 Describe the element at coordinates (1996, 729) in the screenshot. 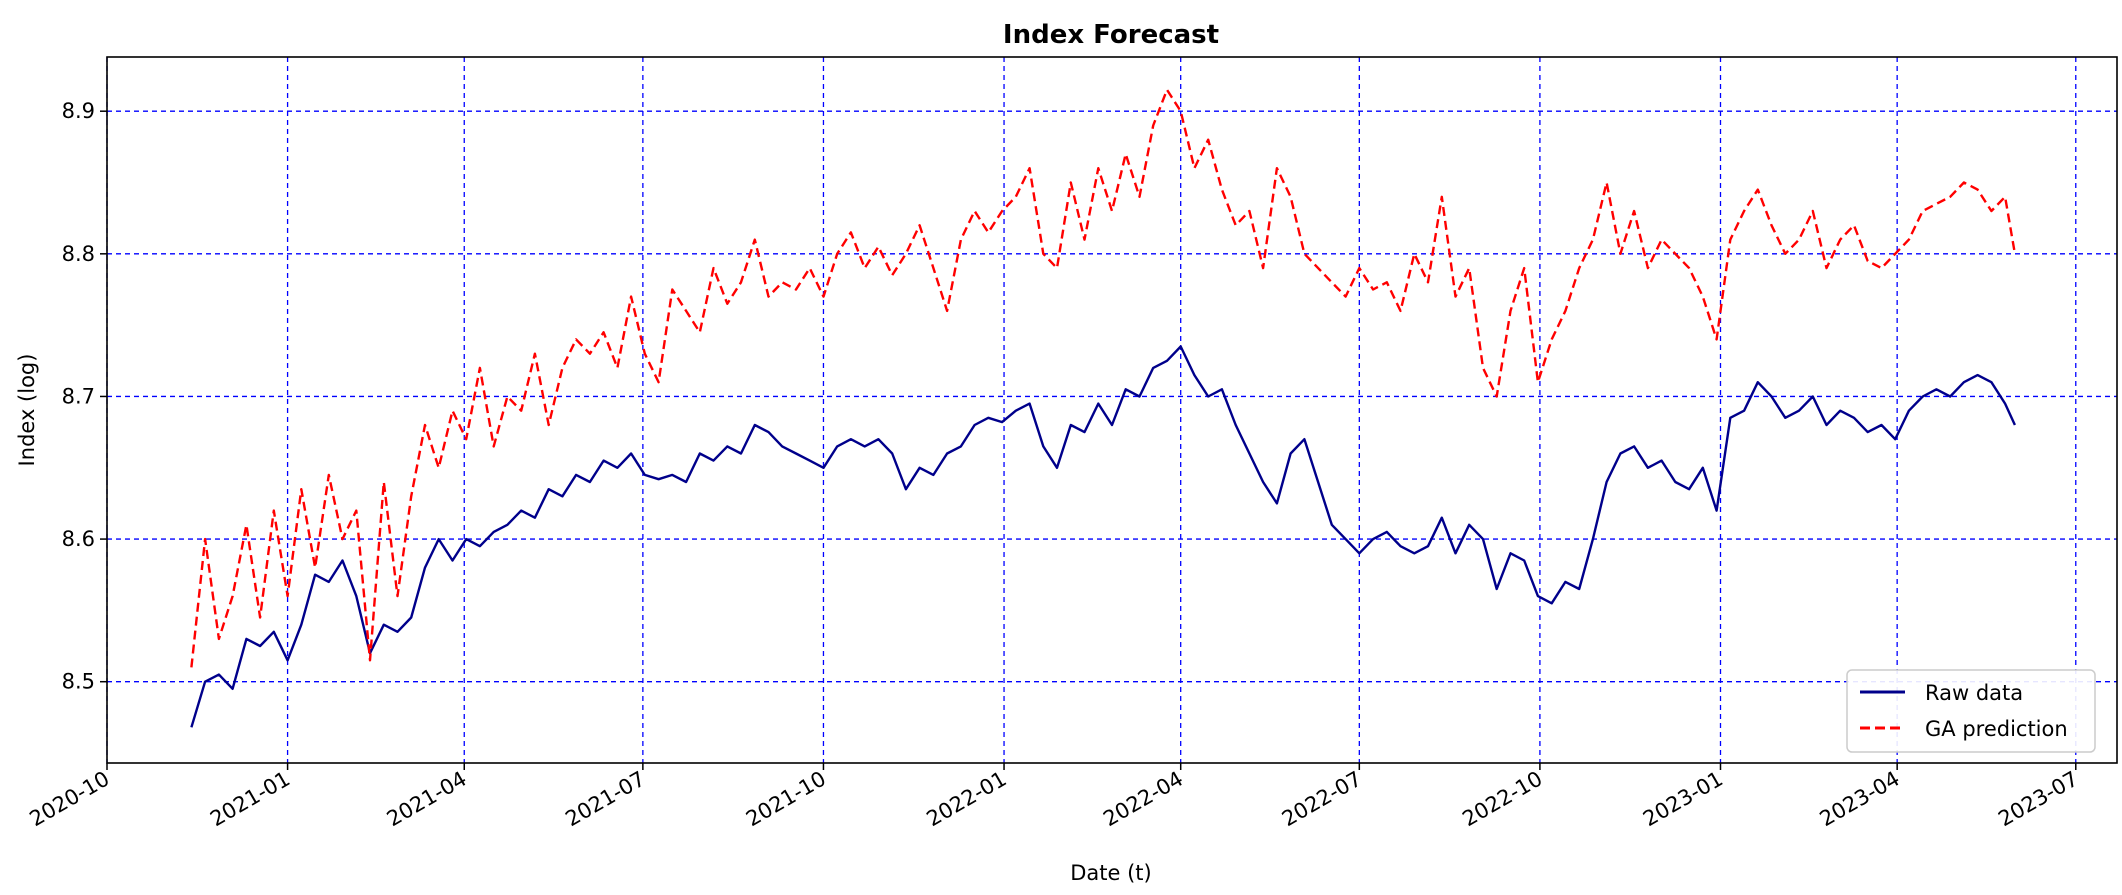

I see `legend-label-ga-prediction: GA prediction` at that location.